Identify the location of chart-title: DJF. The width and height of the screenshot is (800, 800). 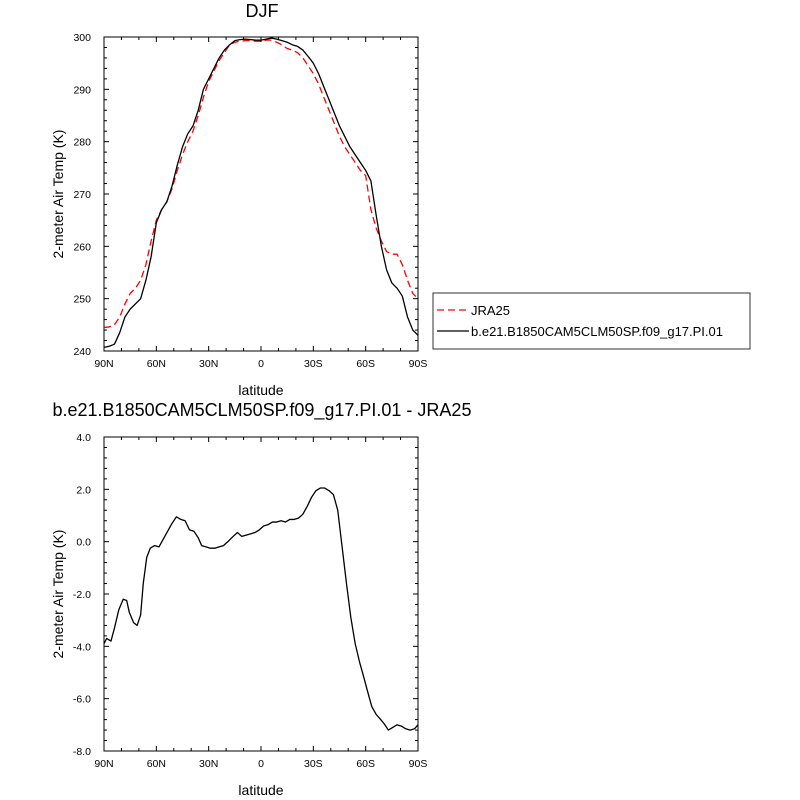
(262, 11).